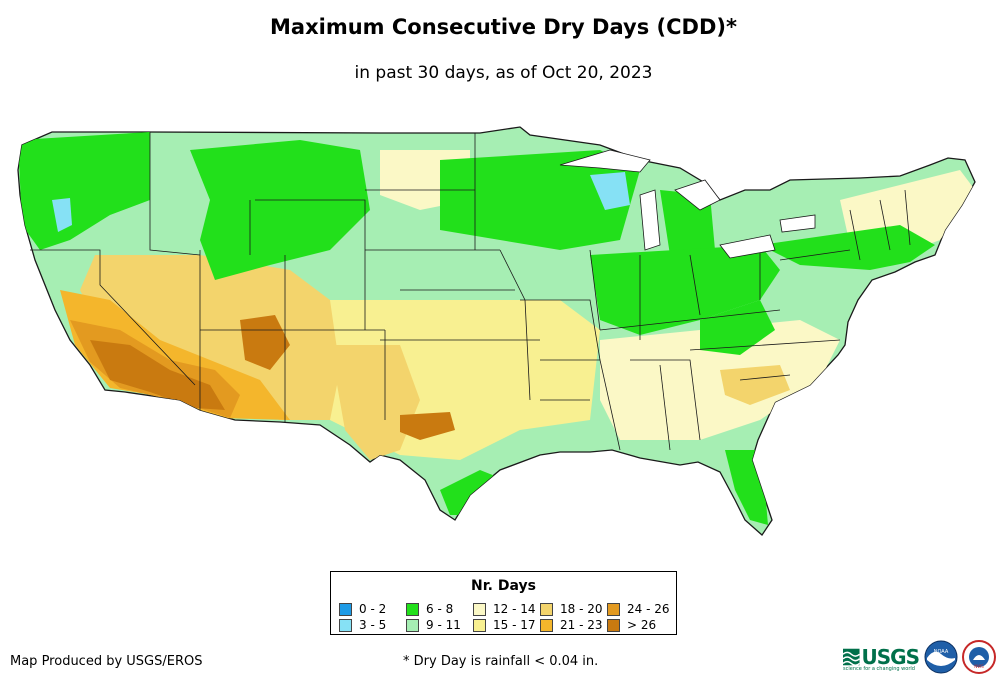  What do you see at coordinates (503, 73) in the screenshot?
I see `map-subtitle: in past 30 days, as of Oct 20, 2023` at bounding box center [503, 73].